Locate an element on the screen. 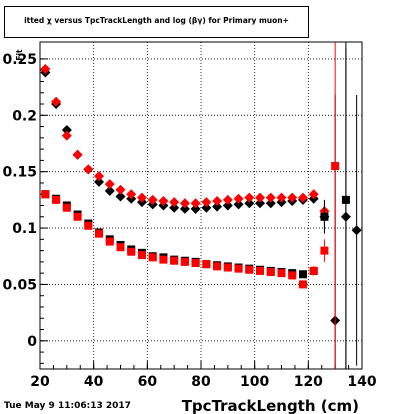 Image resolution: width=400 pixels, height=414 pixels. x-tick-label: 100 is located at coordinates (254, 382).